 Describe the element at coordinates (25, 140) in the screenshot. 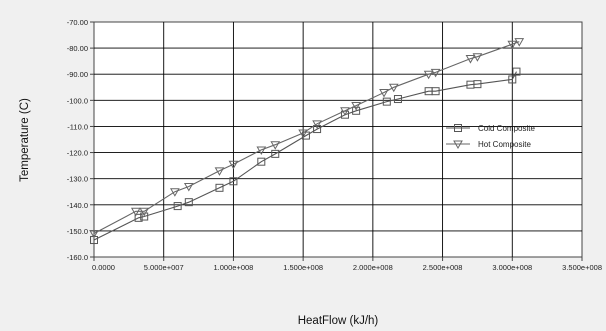

I see `y-axis-label: Temperature (C)` at that location.